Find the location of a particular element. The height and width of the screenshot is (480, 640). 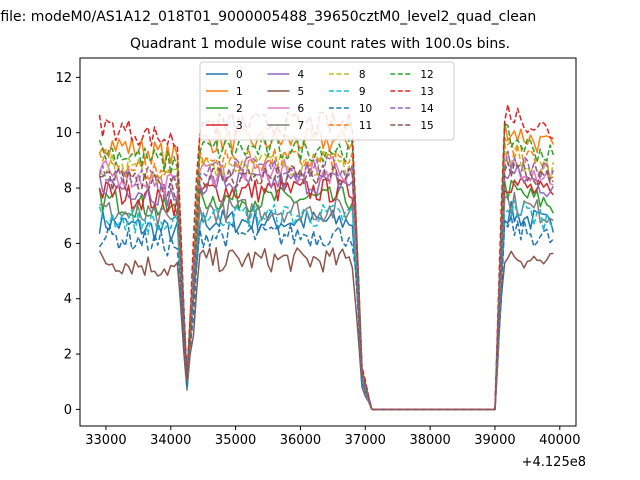

y-tick-label: 6 is located at coordinates (68, 244).